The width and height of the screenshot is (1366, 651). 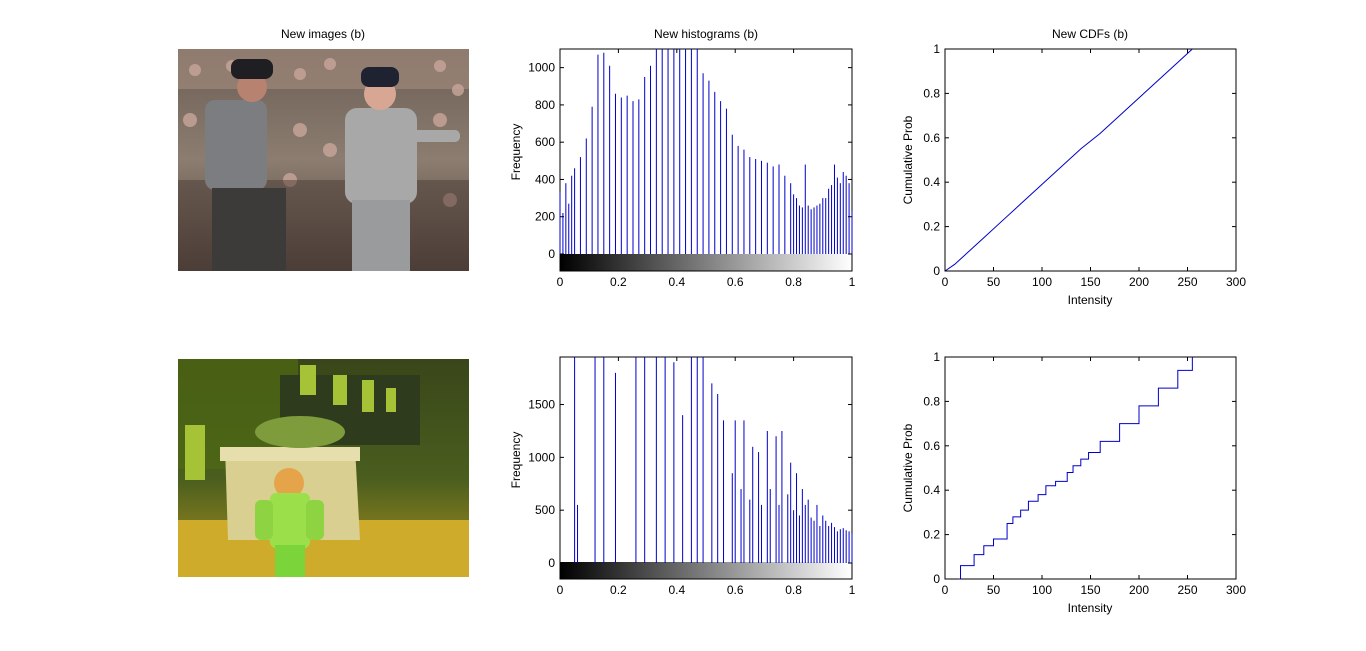 What do you see at coordinates (682, 476) in the screenshot?
I see `histogram-bottom-panel: 0 500 1000 1500 0 0.2 0.4 0.6 0.8 1 Frequency` at bounding box center [682, 476].